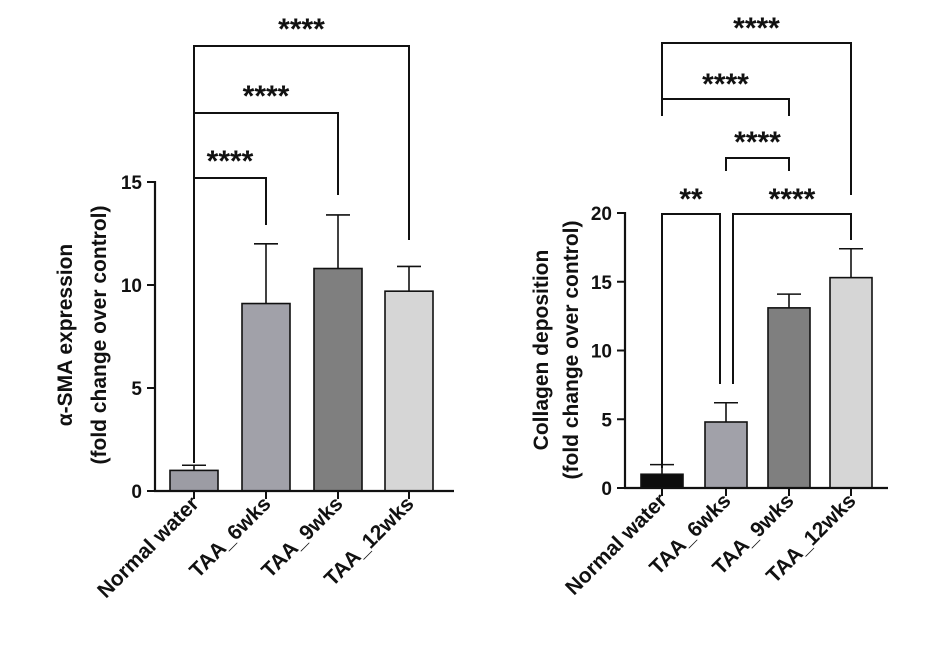 Image resolution: width=934 pixels, height=660 pixels. Describe the element at coordinates (148, 547) in the screenshot. I see `sma-category-label-0: Normal water` at that location.